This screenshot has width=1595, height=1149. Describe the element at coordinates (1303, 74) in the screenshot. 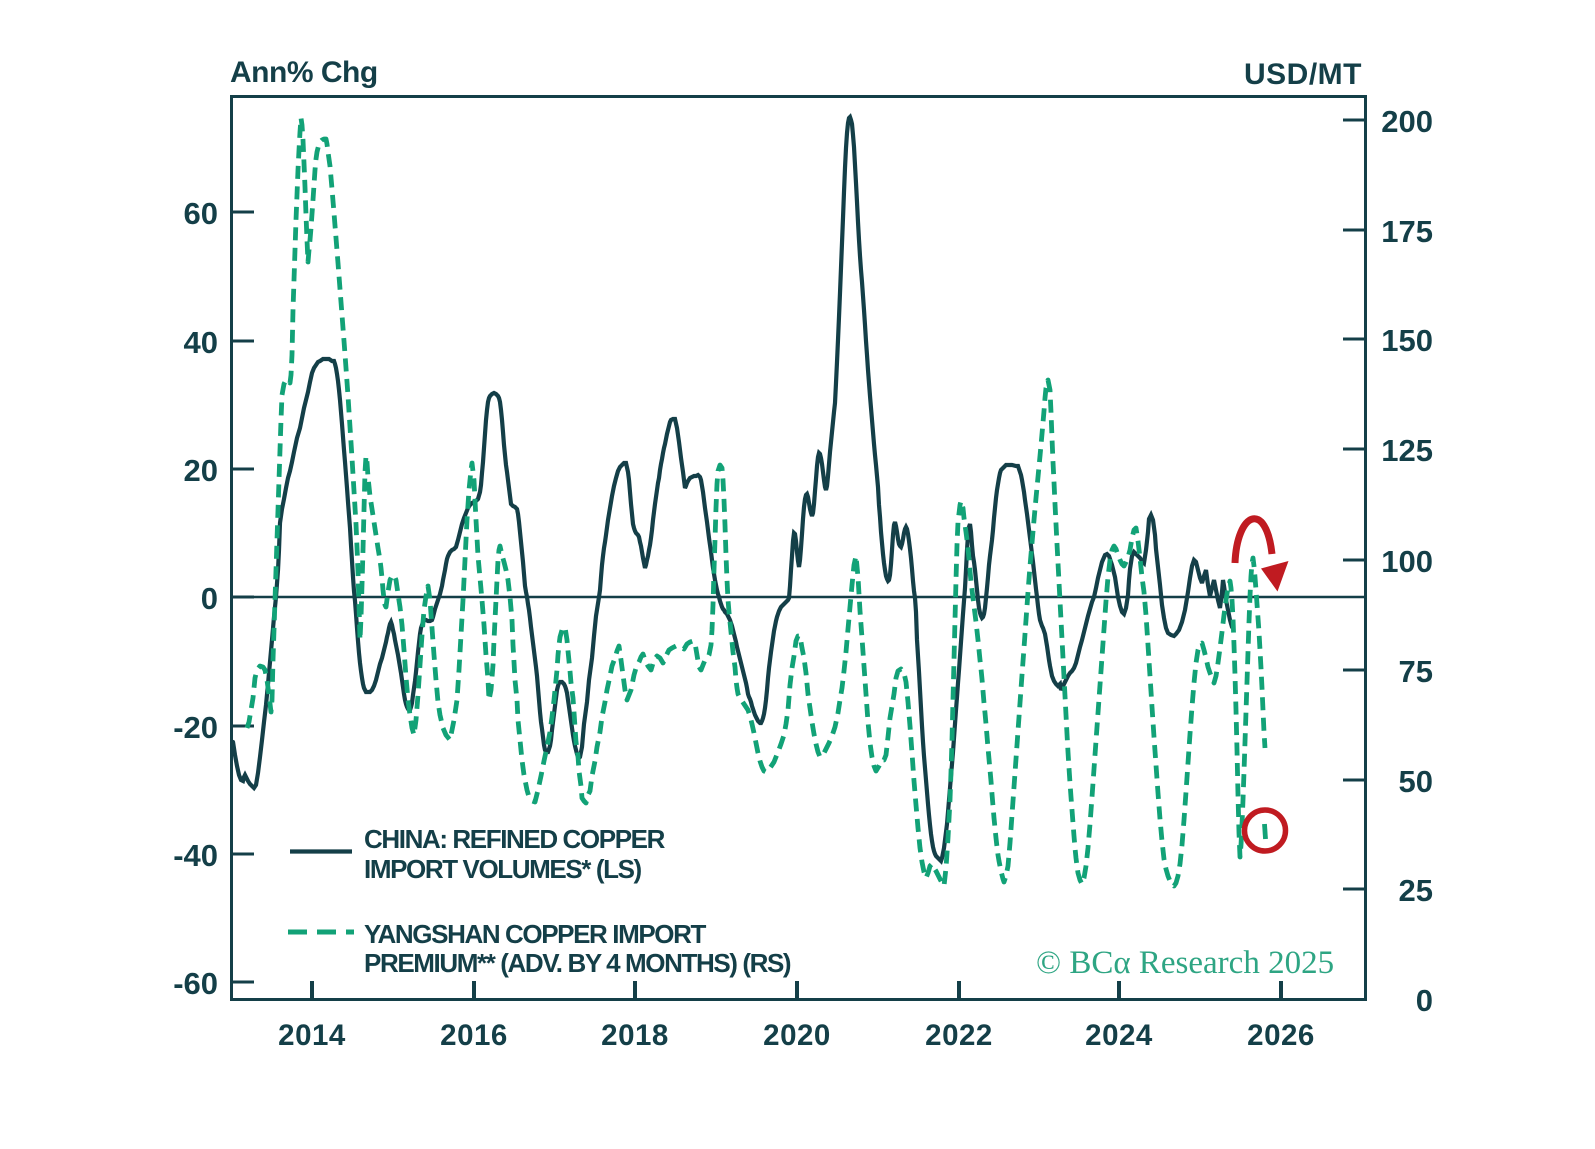

I see `svg-text: USD/MT` at that location.